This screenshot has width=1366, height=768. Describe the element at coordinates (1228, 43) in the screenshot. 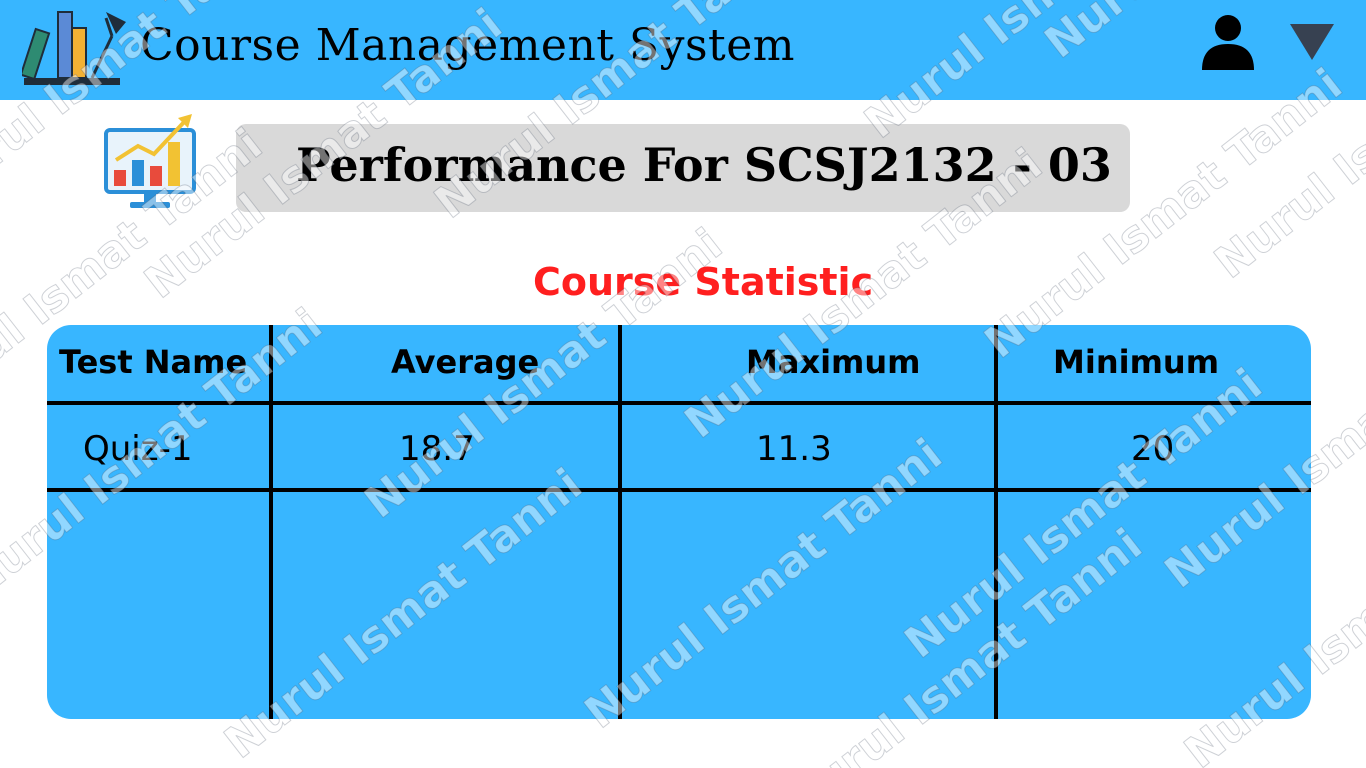

I see `user-icon` at that location.